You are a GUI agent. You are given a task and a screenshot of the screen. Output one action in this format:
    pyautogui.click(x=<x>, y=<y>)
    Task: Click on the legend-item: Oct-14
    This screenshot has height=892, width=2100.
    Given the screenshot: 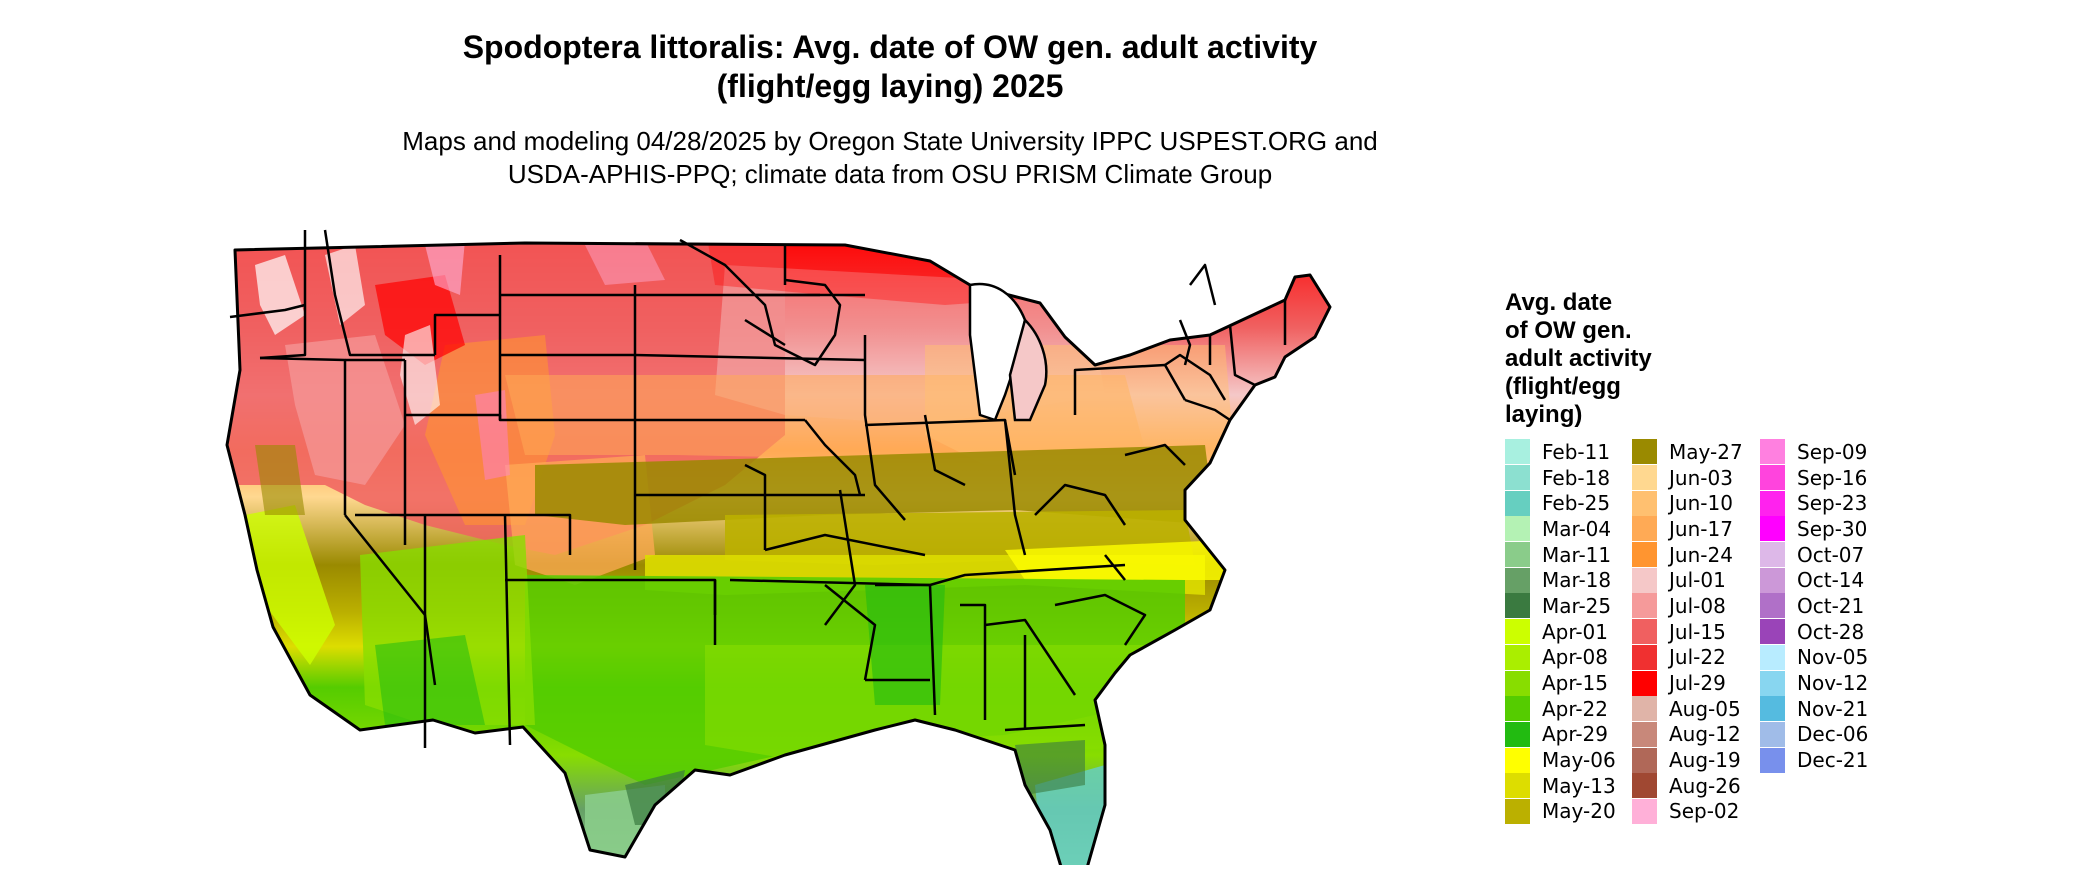 What is the action you would take?
    pyautogui.click(x=1814, y=580)
    